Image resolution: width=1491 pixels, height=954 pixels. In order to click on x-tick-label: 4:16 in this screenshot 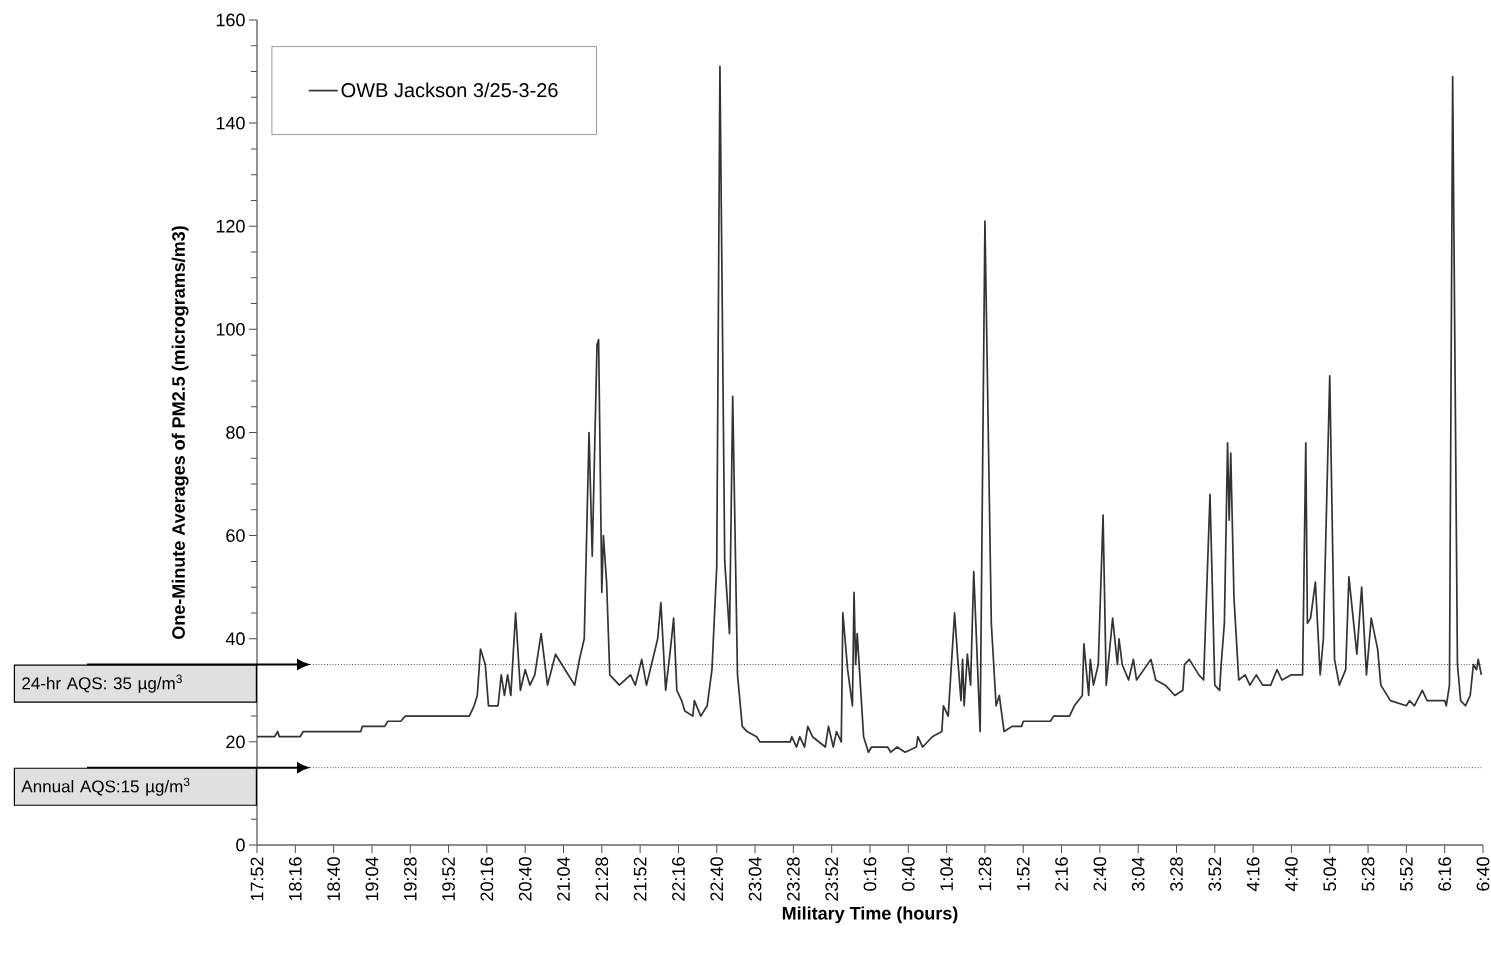, I will do `click(1253, 874)`.